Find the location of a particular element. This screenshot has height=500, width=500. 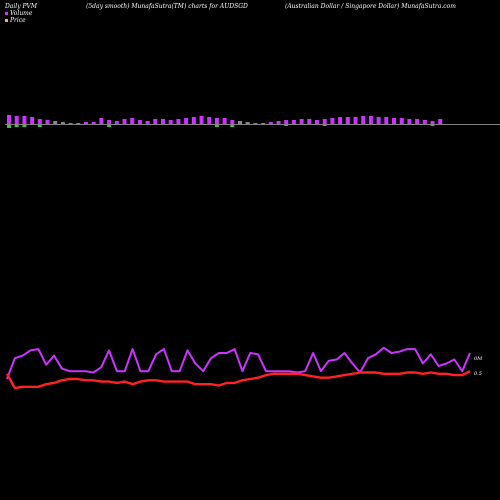

legend-price-label: Price is located at coordinates (18, 20).